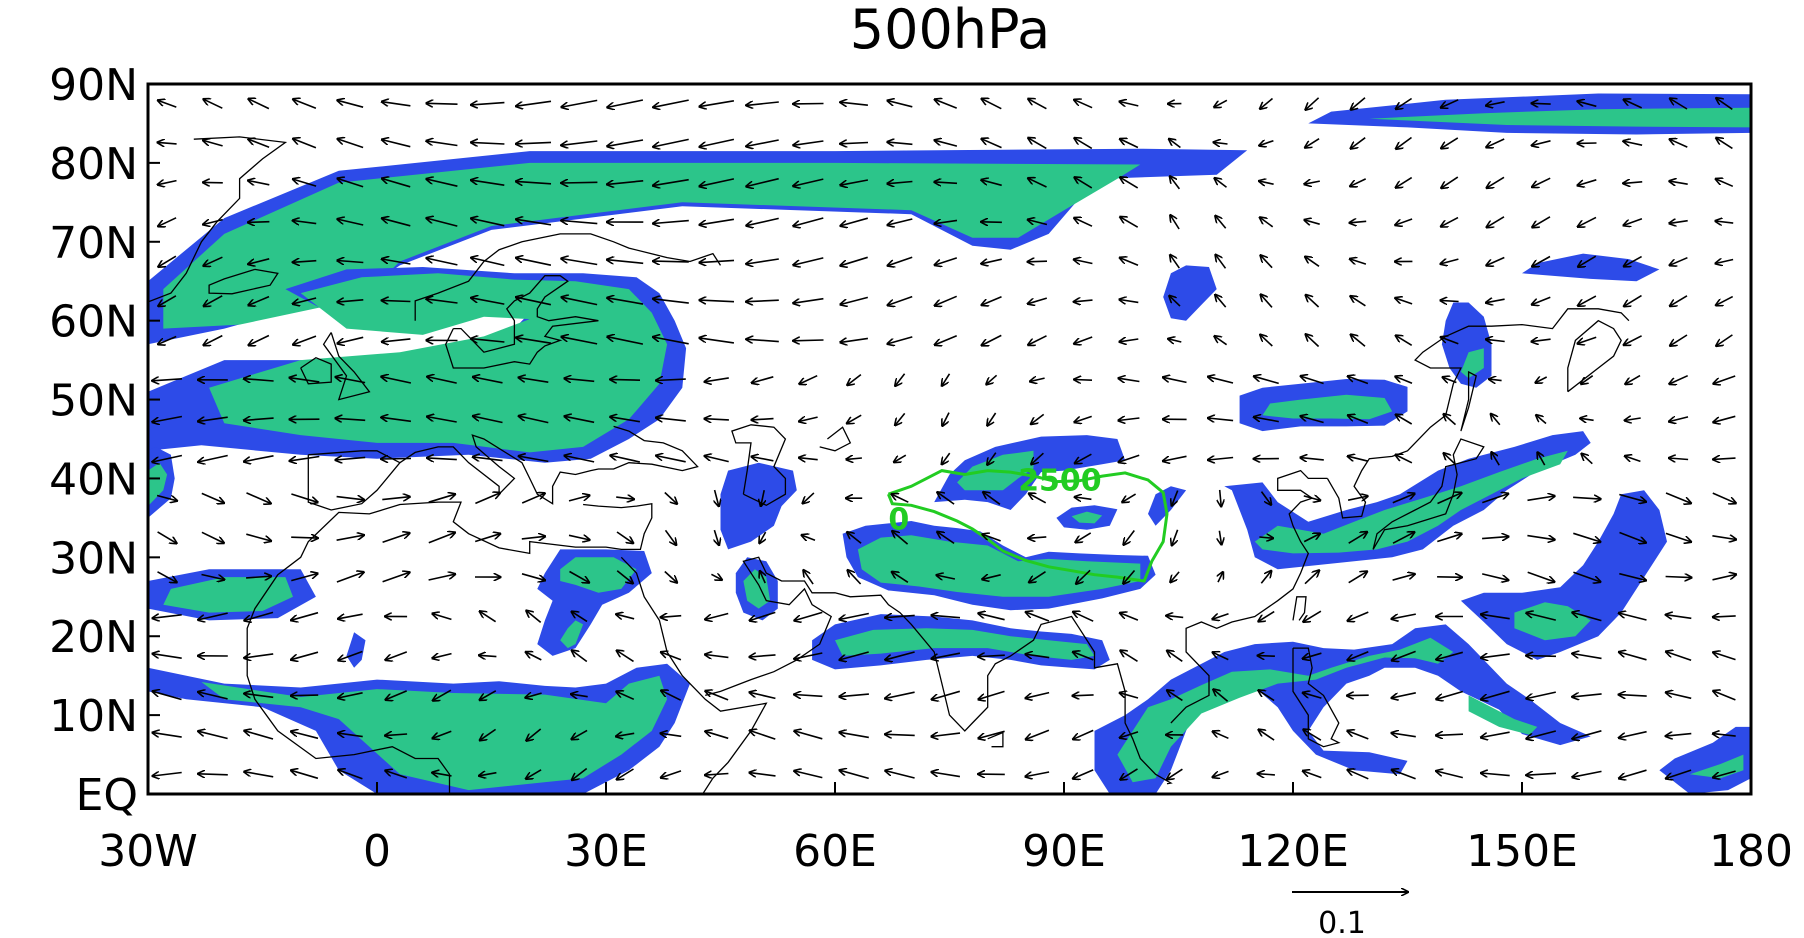 The width and height of the screenshot is (1804, 938). Describe the element at coordinates (1327, 407) in the screenshot. I see `shaded-region-inner` at that location.